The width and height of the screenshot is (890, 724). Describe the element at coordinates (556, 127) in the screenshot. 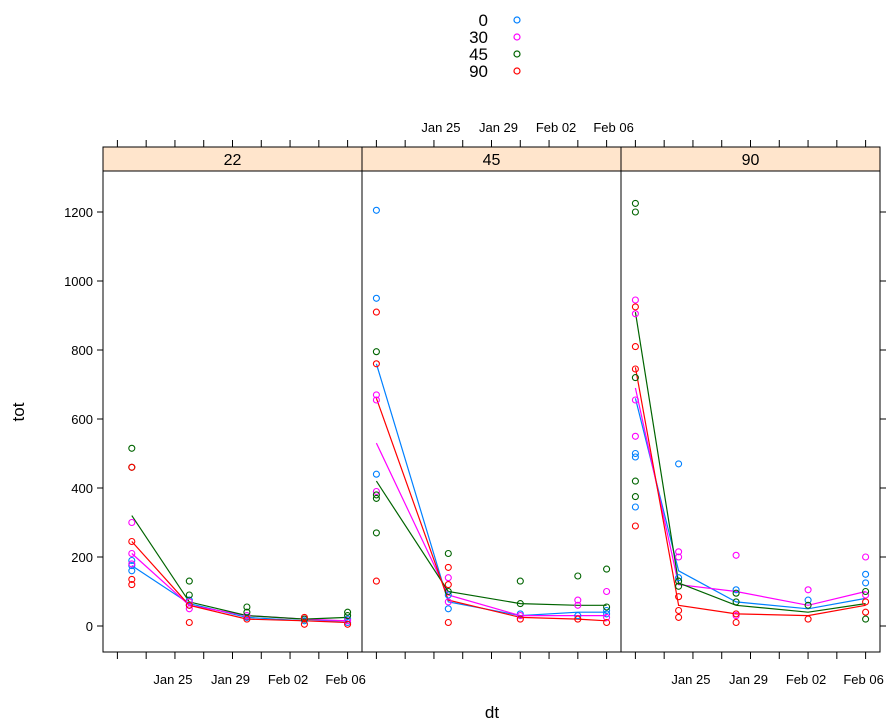

I see `x-tick-label-top: Feb 02` at that location.